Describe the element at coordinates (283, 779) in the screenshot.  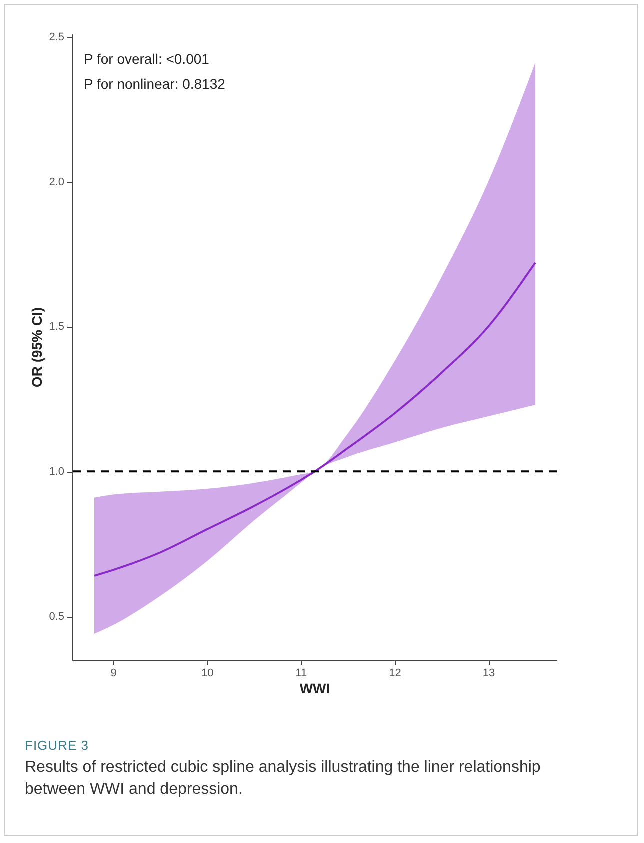
I see `text: Results of restricted cubic spline analysis illustrating the liner relationship between WWI and depression.` at that location.